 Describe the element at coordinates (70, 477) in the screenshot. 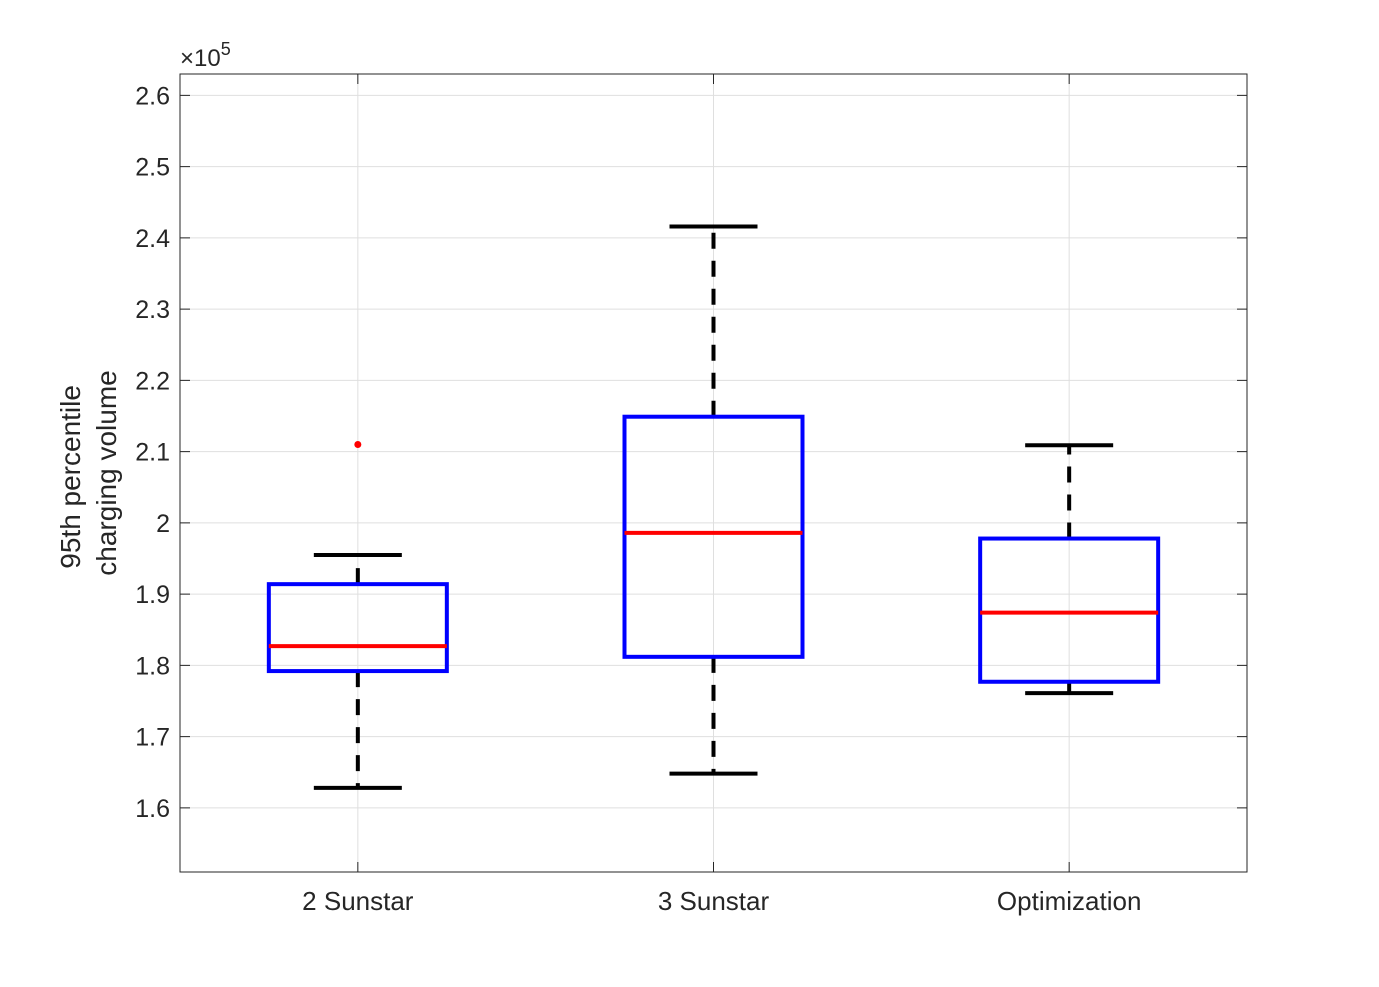

I see `y-axis-label-line-1: 95th percentile` at that location.